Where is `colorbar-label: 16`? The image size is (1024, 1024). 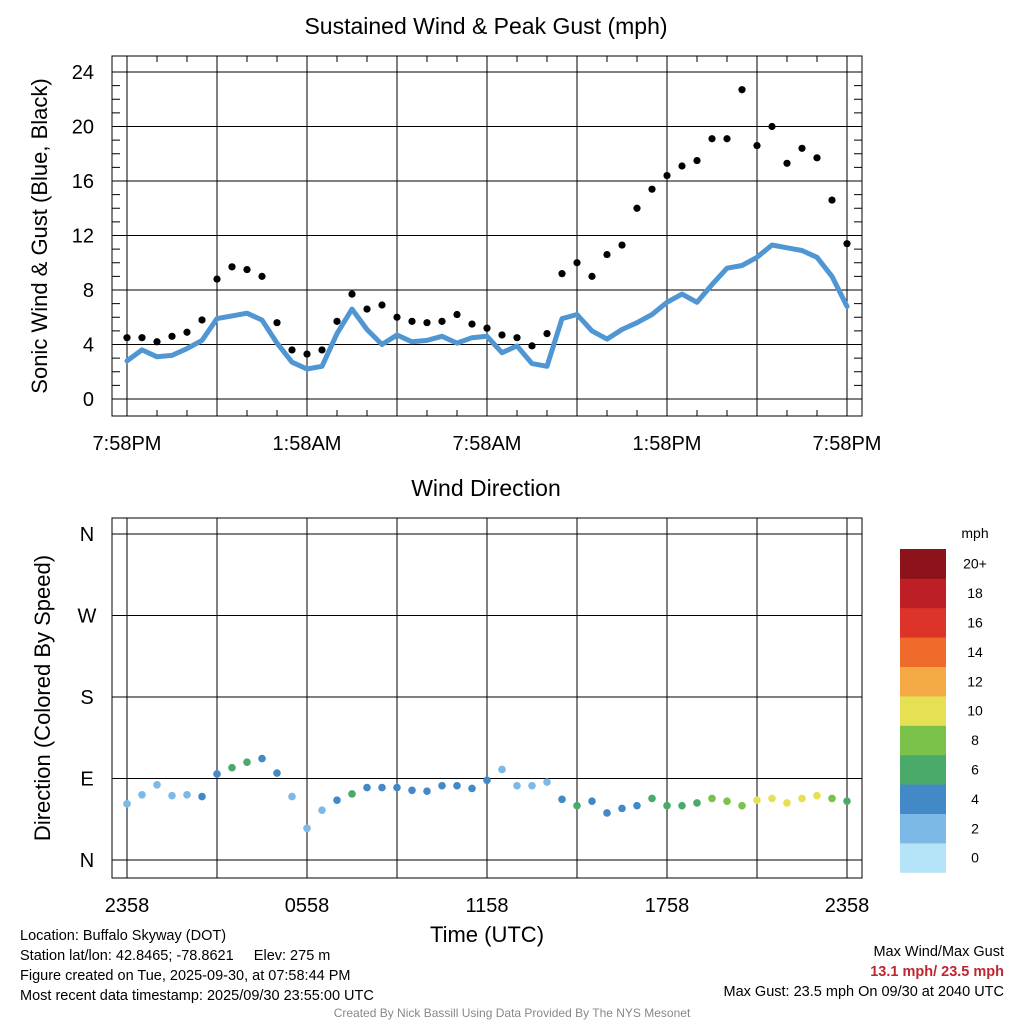 colorbar-label: 16 is located at coordinates (975, 623).